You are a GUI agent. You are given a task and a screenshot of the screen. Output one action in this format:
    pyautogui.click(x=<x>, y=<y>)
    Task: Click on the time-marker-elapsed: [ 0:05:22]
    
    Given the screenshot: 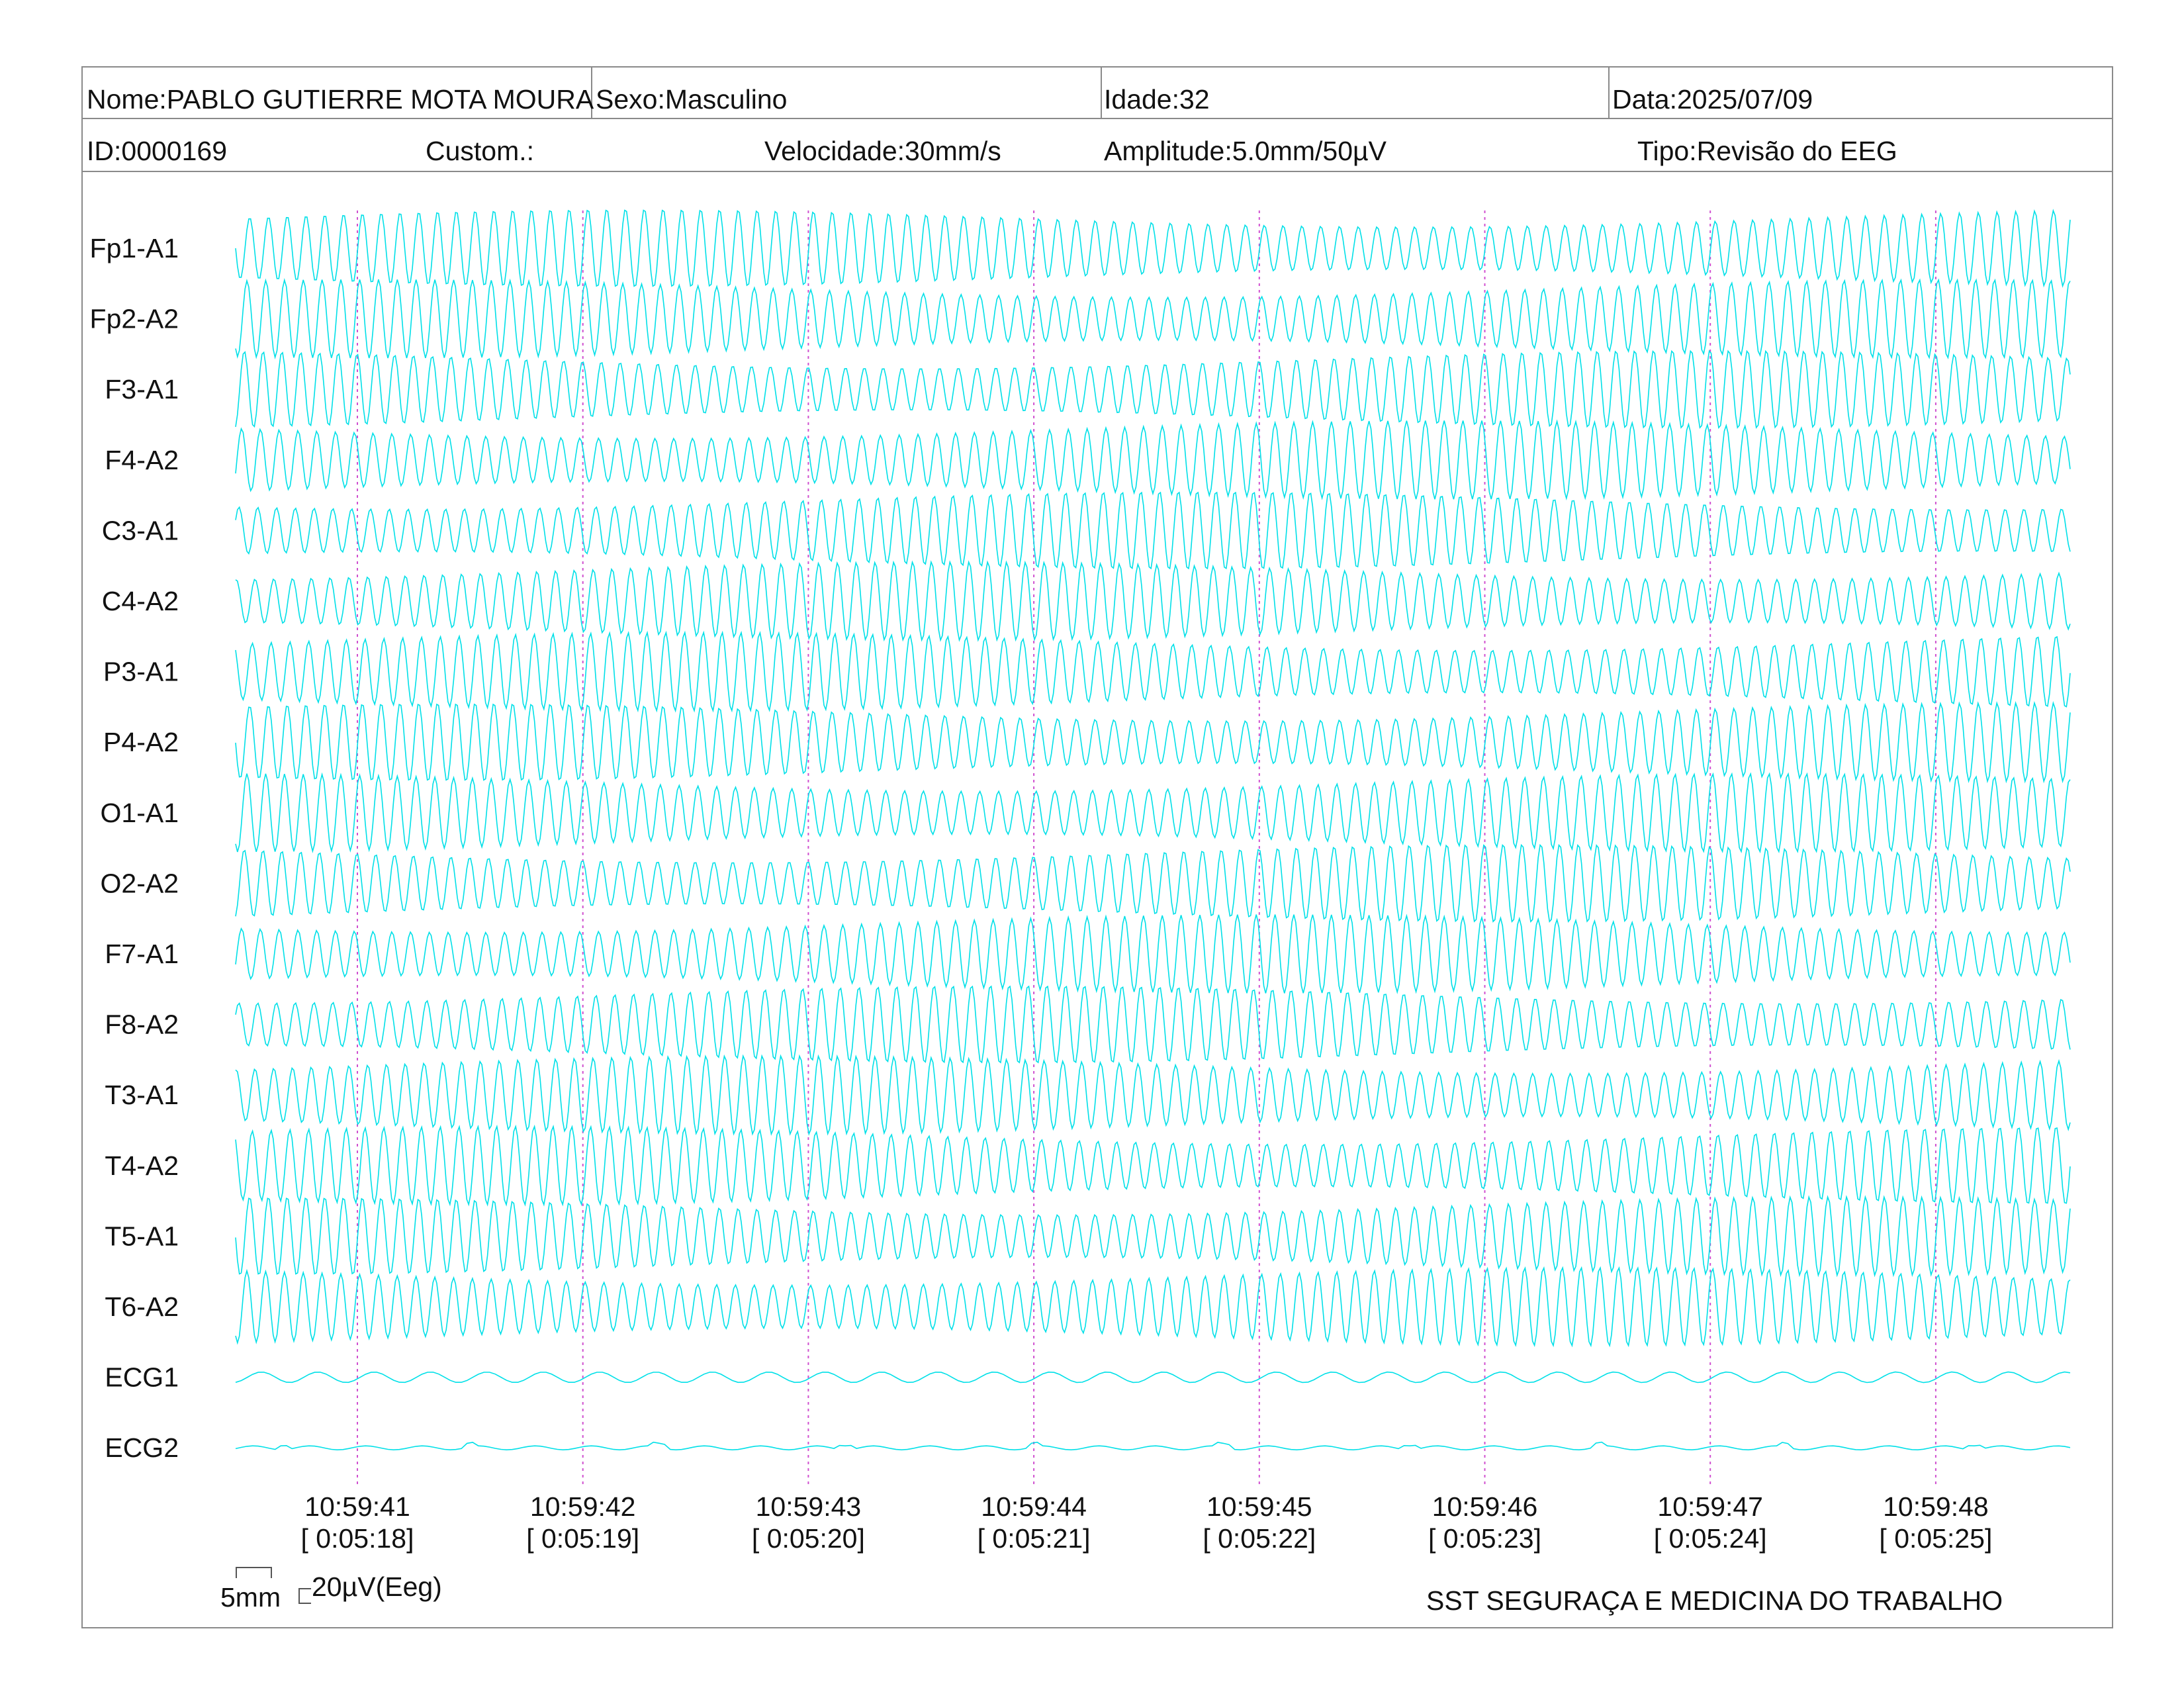 What is the action you would take?
    pyautogui.click(x=1259, y=1538)
    